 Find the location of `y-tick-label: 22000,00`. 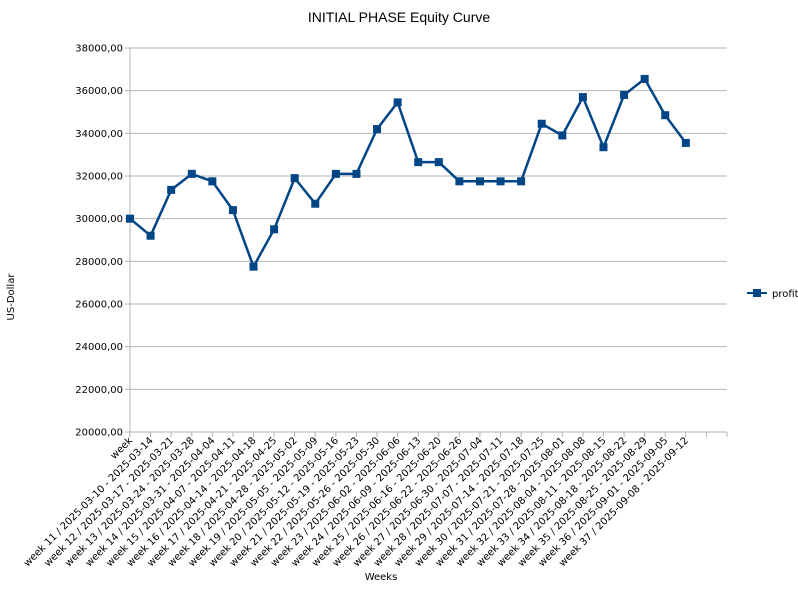

y-tick-label: 22000,00 is located at coordinates (99, 390).